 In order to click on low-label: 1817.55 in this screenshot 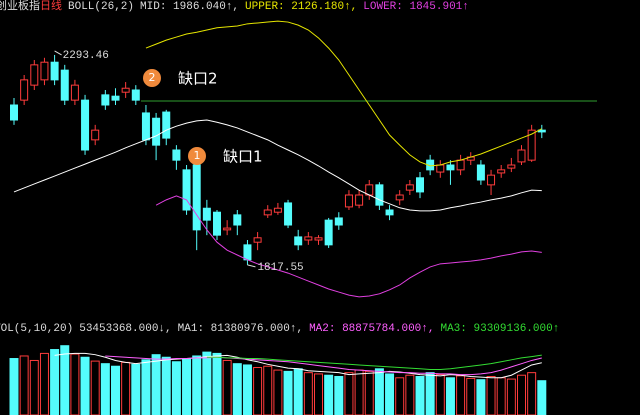, I will do `click(280, 268)`.